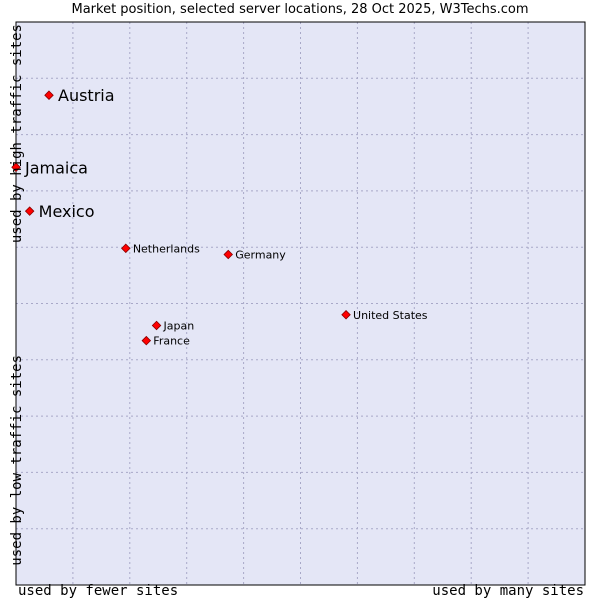 The image size is (600, 600). Describe the element at coordinates (29, 211) in the screenshot. I see `point-marker-mexico` at that location.